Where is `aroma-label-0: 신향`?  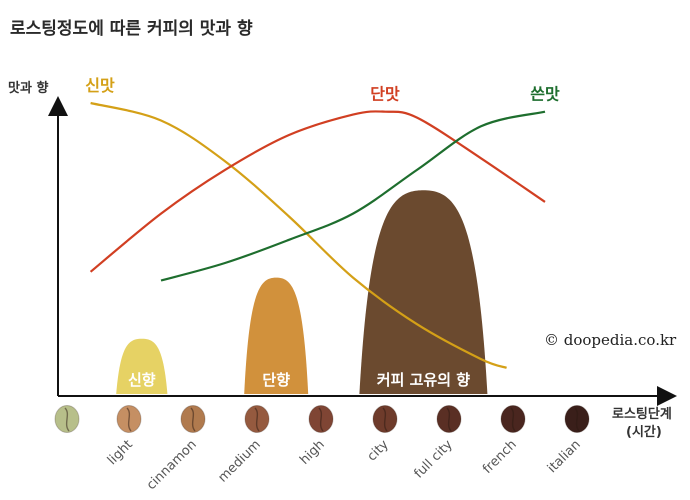
aroma-label-0: 신향 is located at coordinates (142, 380).